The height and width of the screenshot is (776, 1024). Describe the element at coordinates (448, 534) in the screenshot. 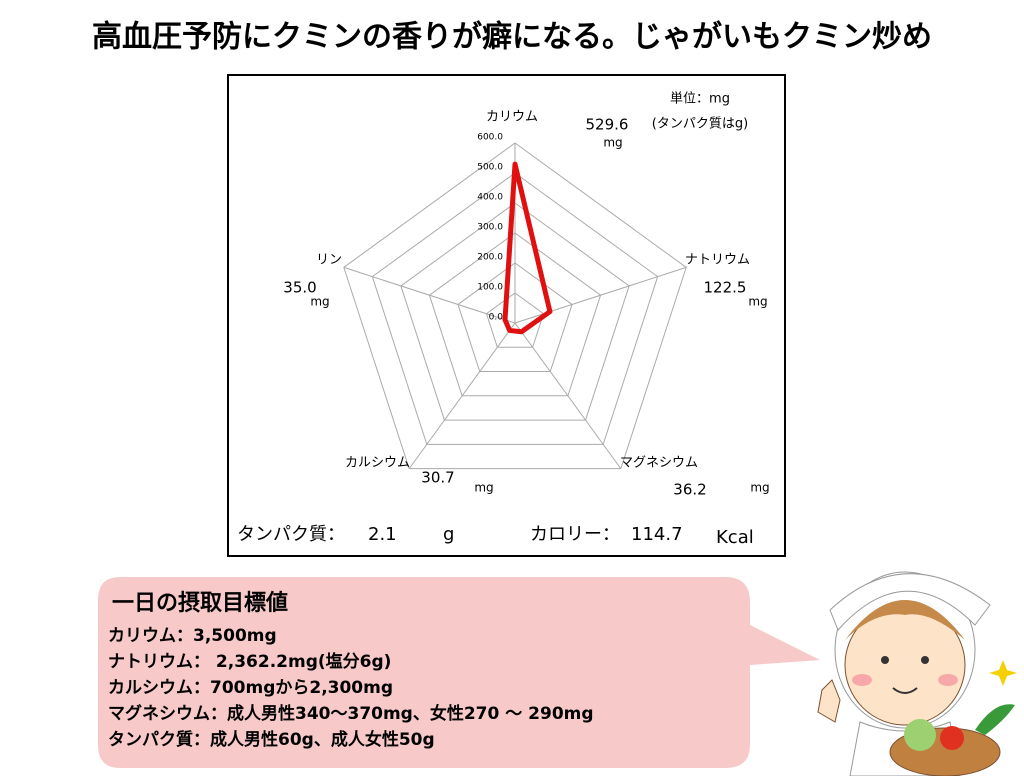

I see `protein-unit: g` at that location.